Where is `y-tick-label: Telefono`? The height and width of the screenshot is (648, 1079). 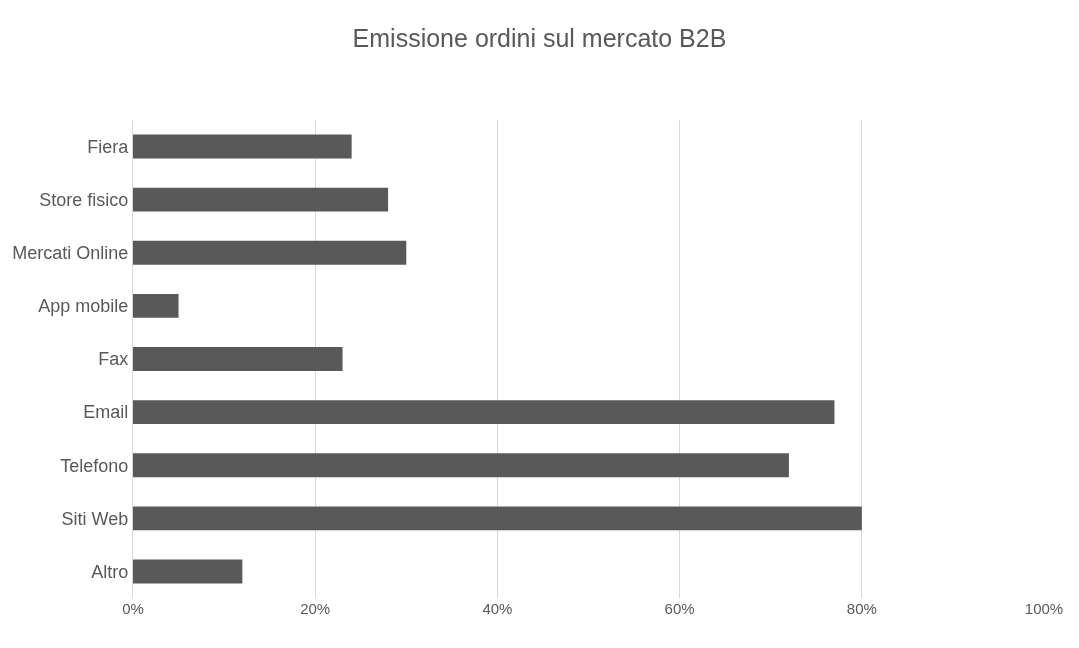 y-tick-label: Telefono is located at coordinates (94, 465).